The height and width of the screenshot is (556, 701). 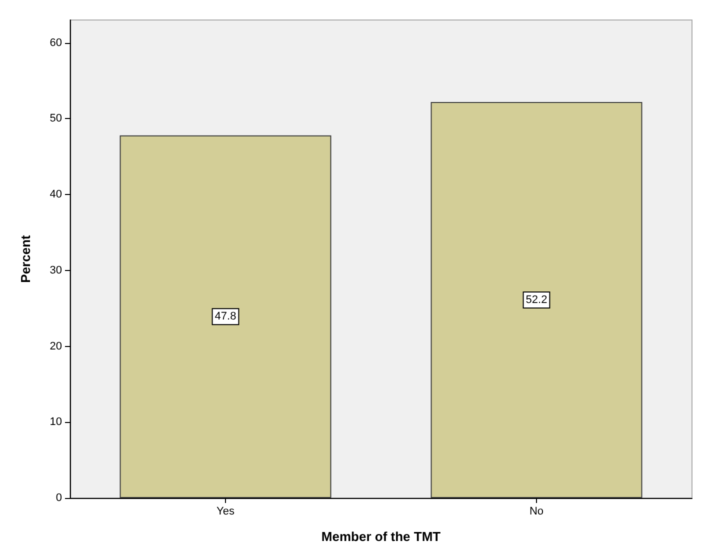 I want to click on y-tick-label: 40, so click(x=56, y=194).